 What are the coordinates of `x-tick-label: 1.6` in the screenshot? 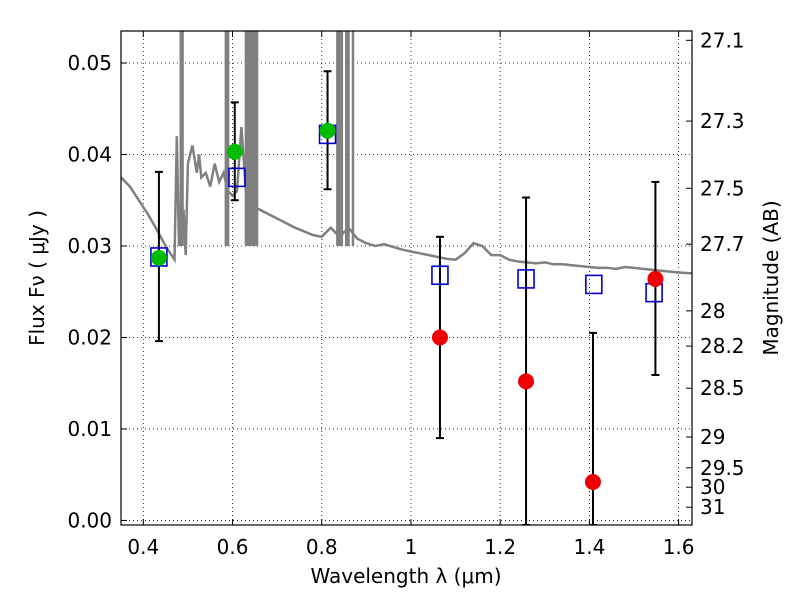 It's located at (679, 547).